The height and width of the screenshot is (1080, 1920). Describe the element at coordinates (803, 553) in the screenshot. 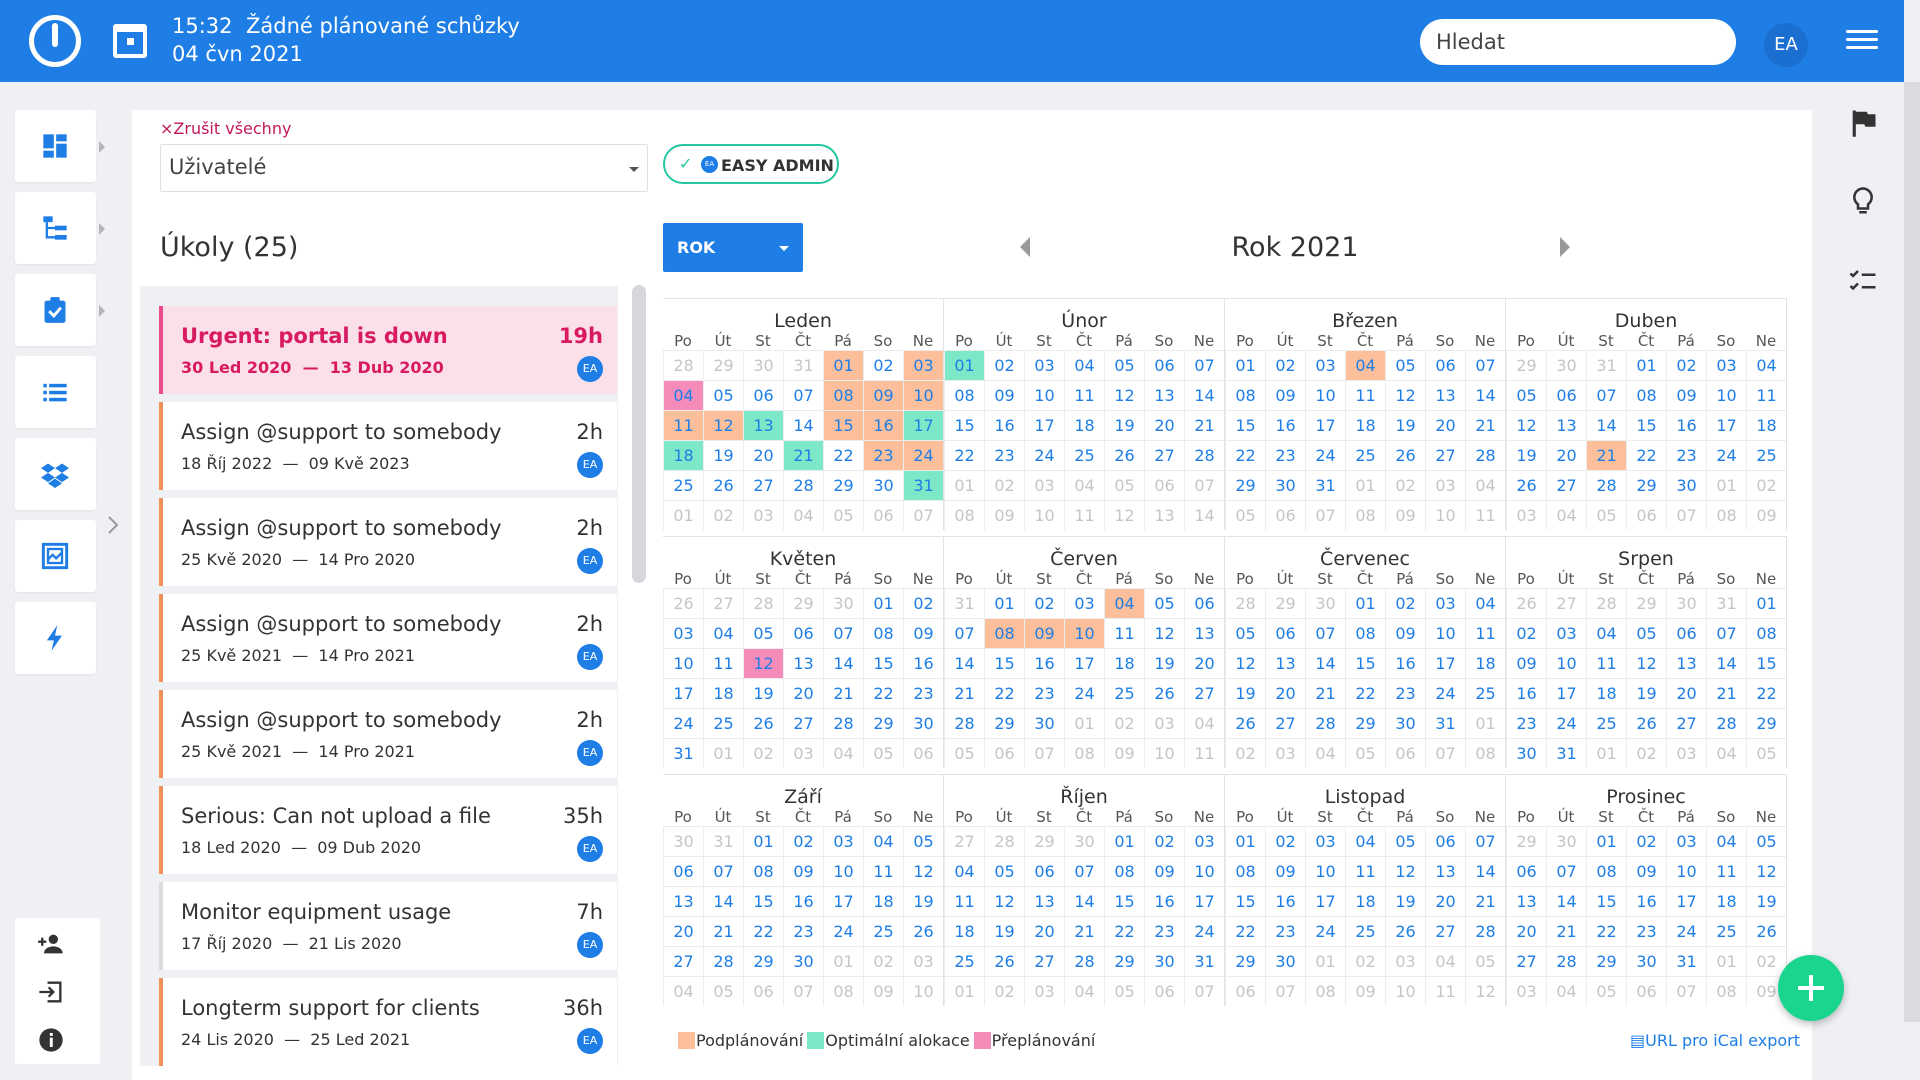

I see `month-name: Květen` at that location.